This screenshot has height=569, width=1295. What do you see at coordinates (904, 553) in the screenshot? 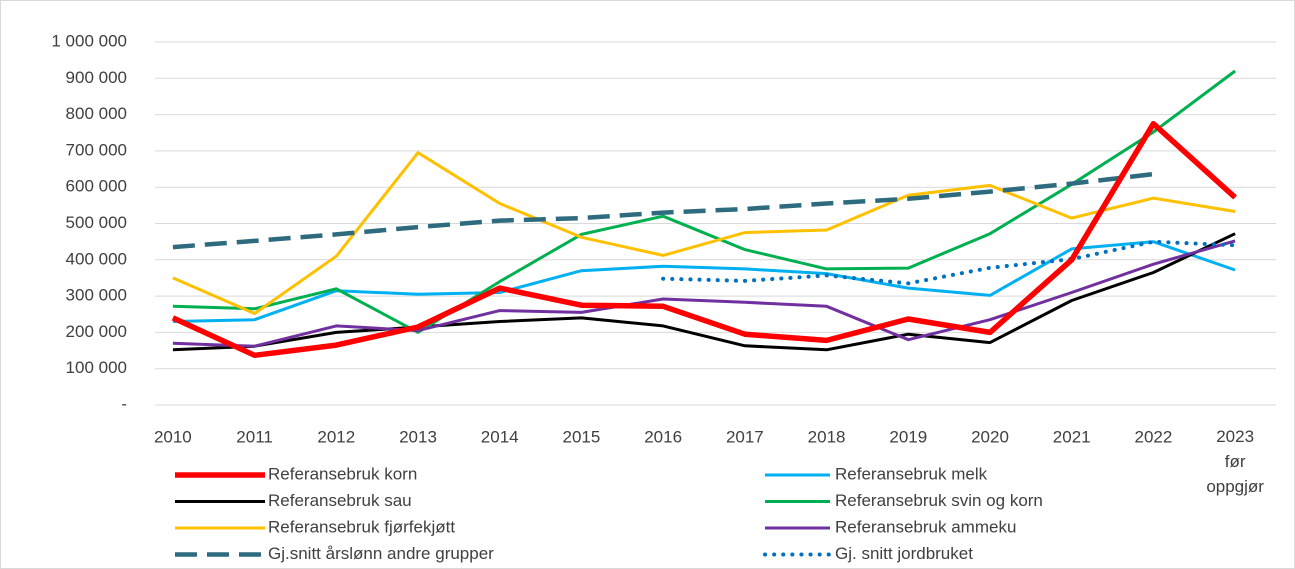
I see `legend-label: Gj. snitt jordbruket` at bounding box center [904, 553].